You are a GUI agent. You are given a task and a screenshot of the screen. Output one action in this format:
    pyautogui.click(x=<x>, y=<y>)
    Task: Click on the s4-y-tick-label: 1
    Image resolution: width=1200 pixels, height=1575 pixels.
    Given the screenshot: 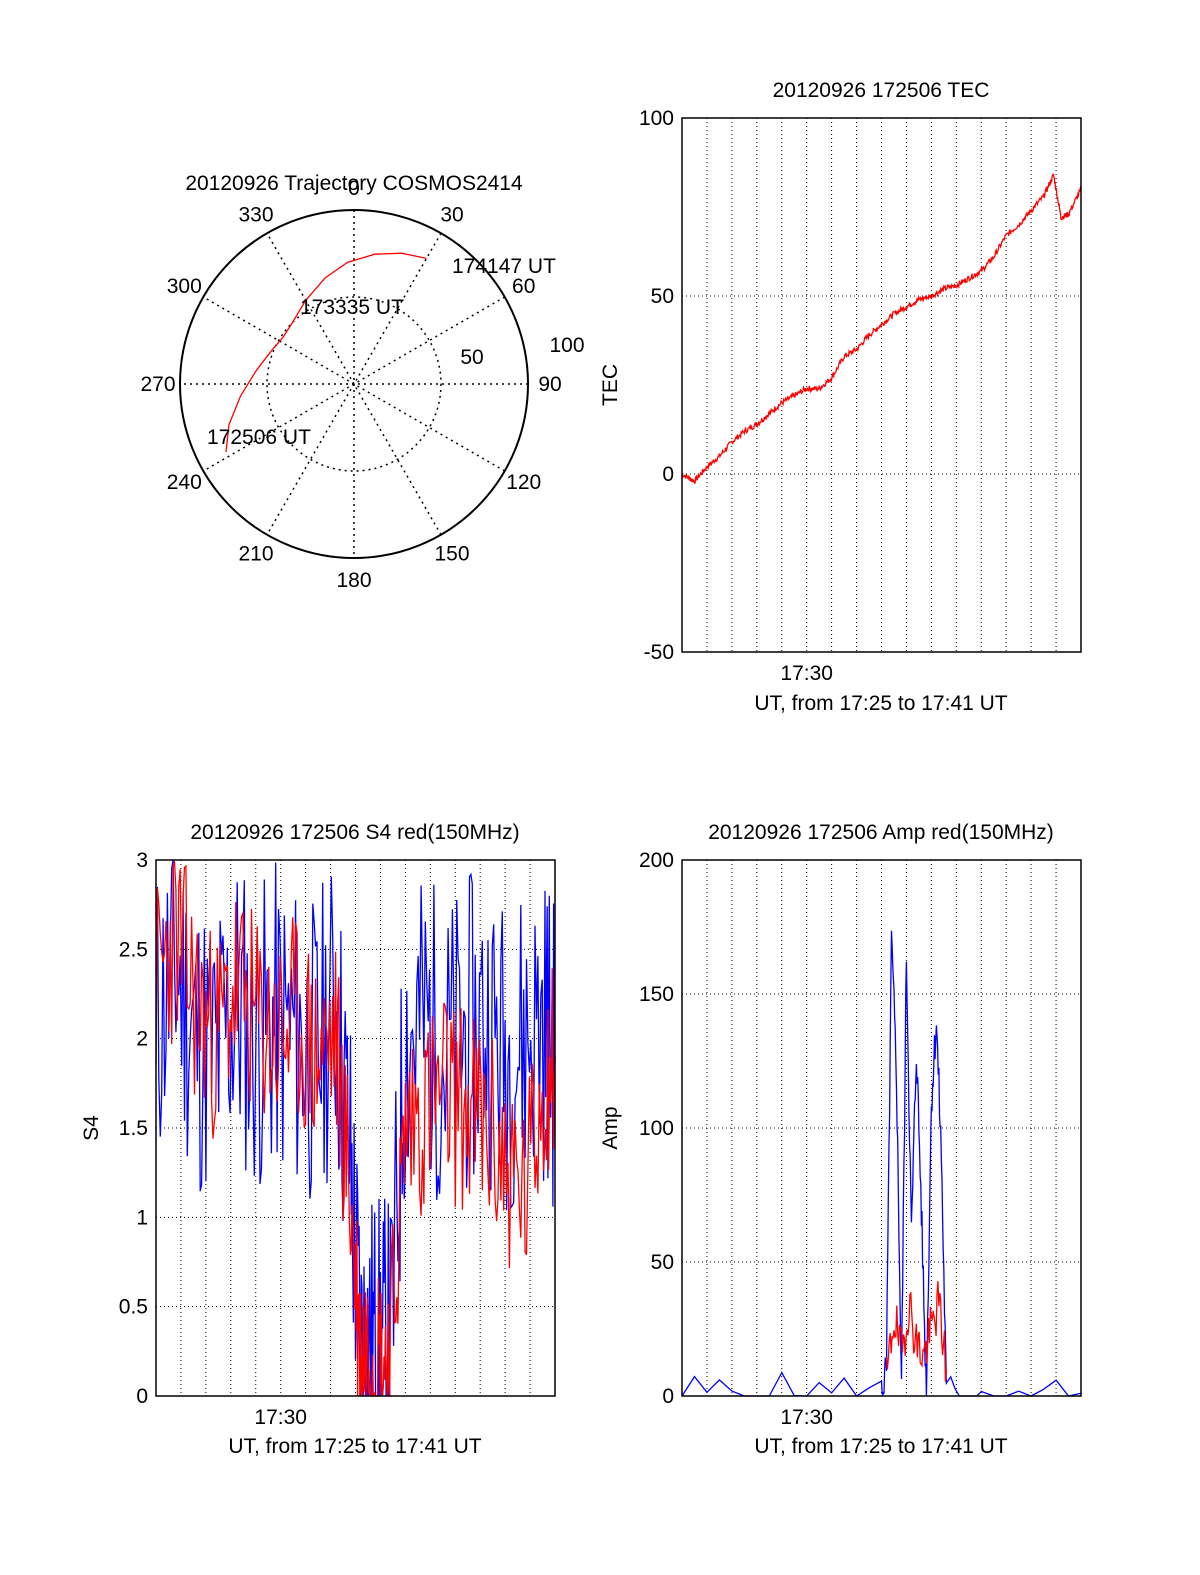 What is the action you would take?
    pyautogui.click(x=142, y=1217)
    